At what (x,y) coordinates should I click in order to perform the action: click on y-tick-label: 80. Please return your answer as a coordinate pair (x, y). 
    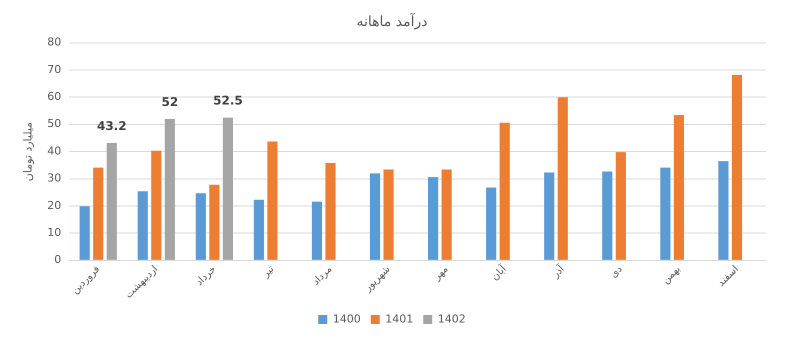
    Looking at the image, I should click on (54, 42).